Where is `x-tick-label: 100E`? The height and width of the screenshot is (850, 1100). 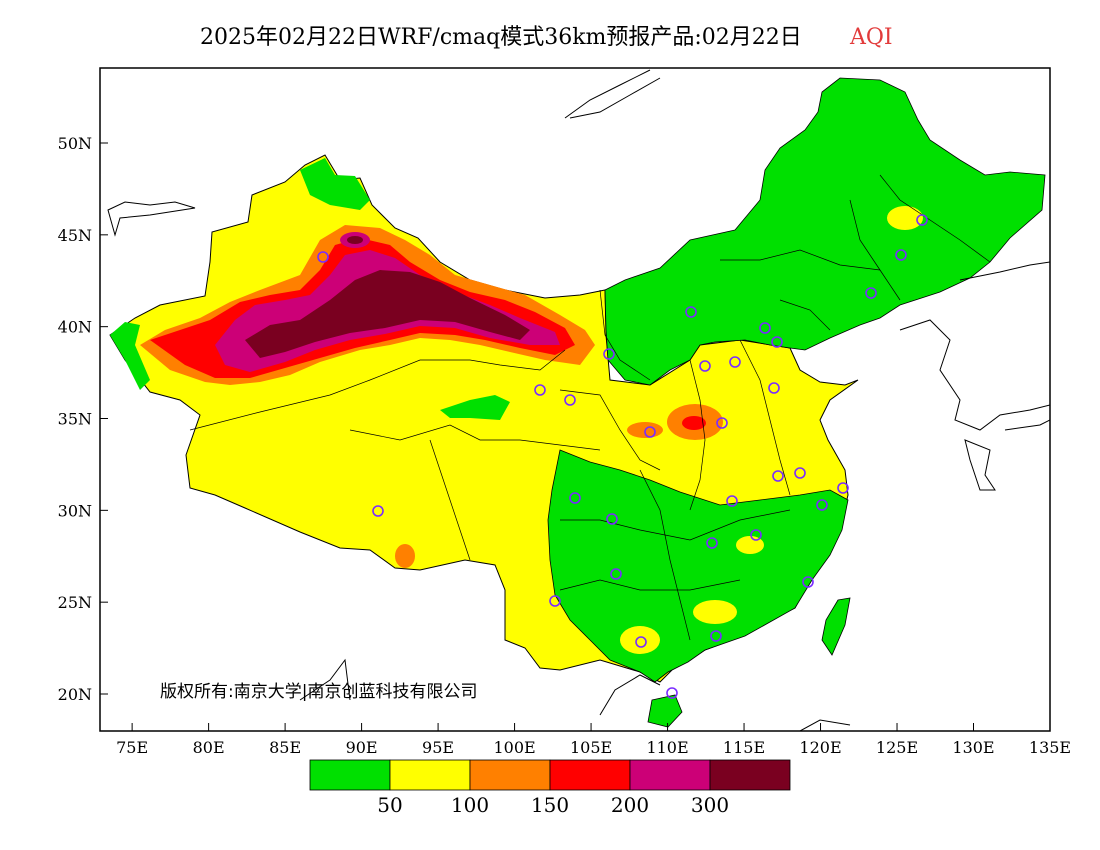 x-tick-label: 100E is located at coordinates (514, 747).